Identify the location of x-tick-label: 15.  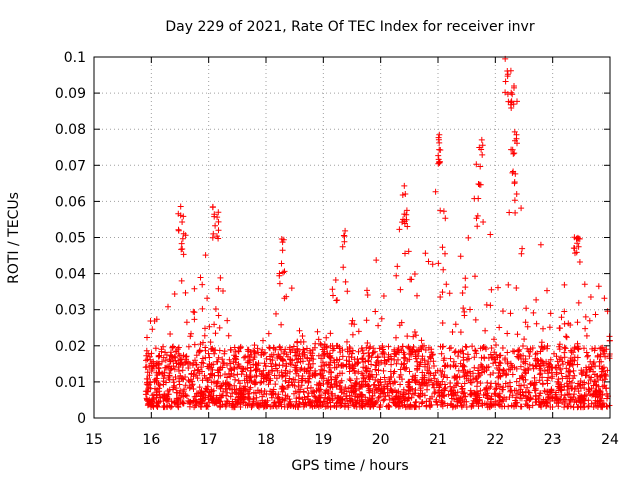
(94, 440).